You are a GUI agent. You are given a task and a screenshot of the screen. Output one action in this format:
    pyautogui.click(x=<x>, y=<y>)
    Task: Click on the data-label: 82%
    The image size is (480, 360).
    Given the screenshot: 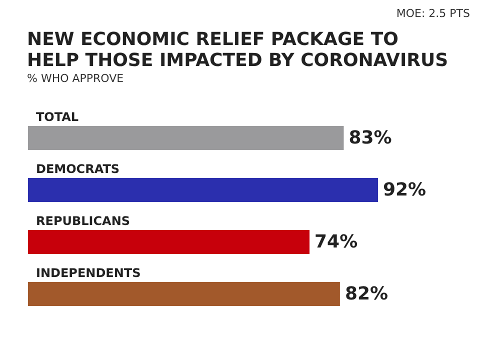 What is the action you would take?
    pyautogui.click(x=366, y=294)
    